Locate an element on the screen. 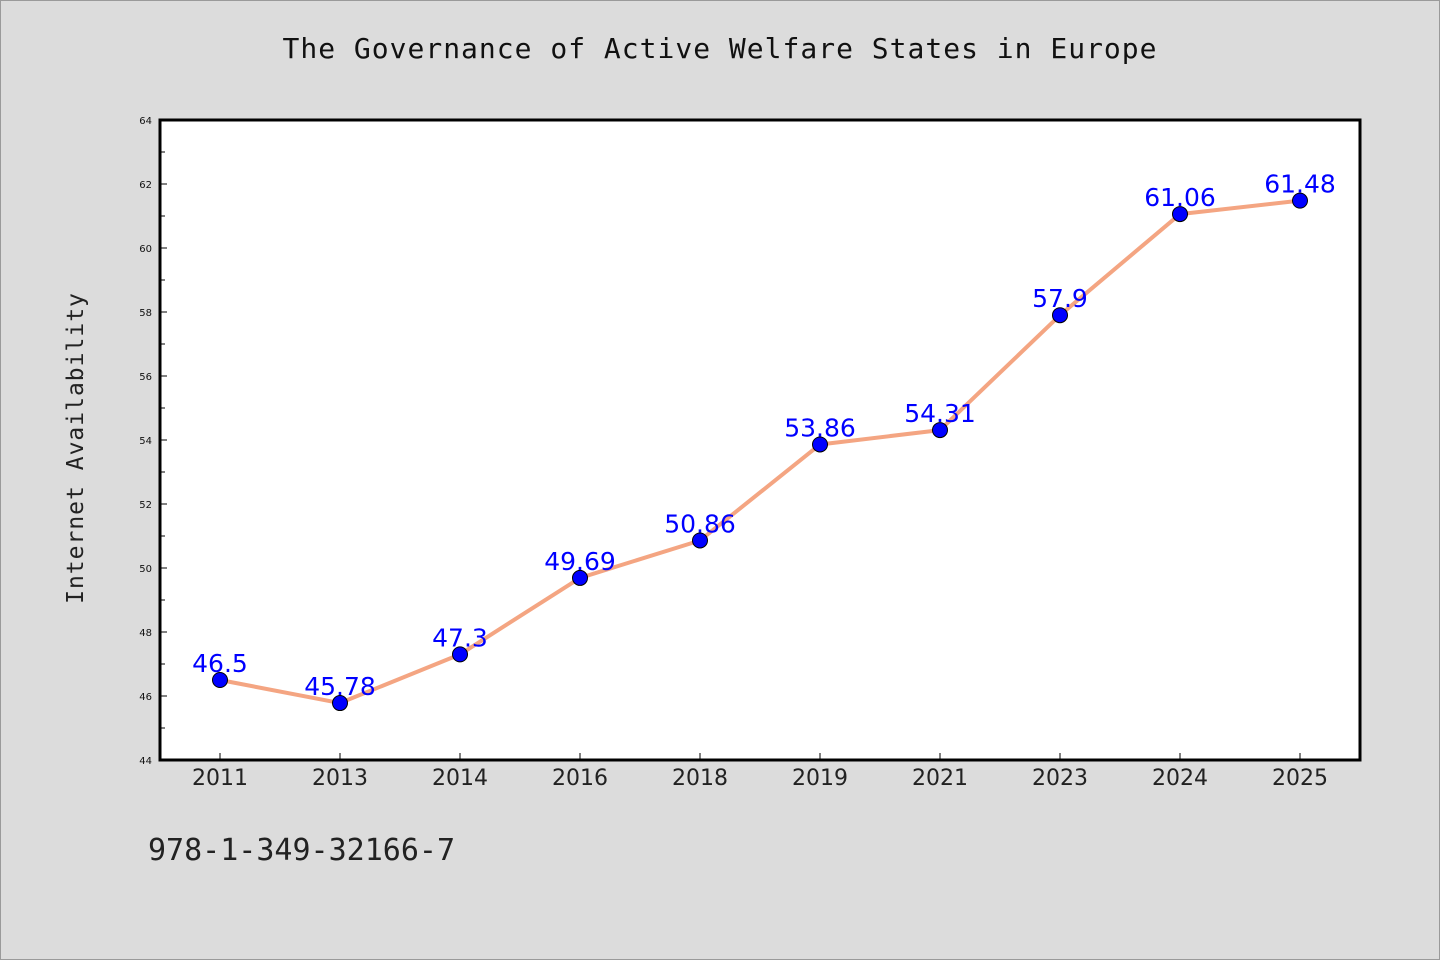 The height and width of the screenshot is (960, 1440). y-tick-label: 44 is located at coordinates (145, 761).